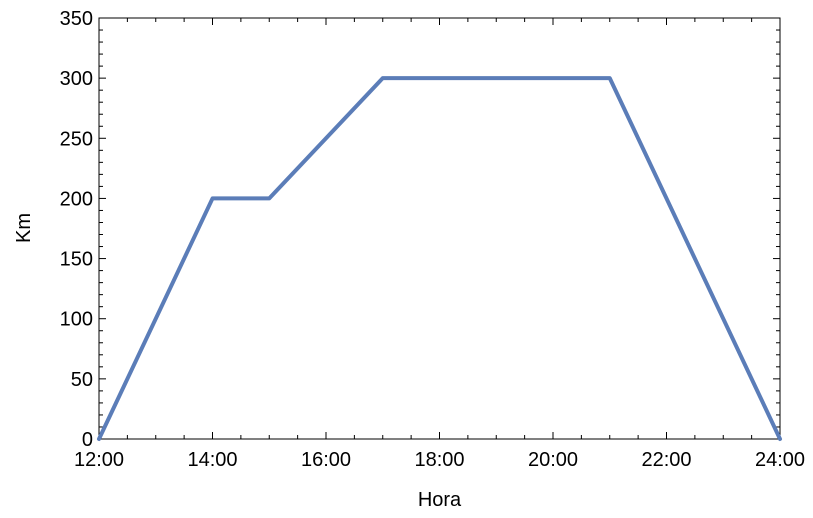 Image resolution: width=813 pixels, height=518 pixels. Describe the element at coordinates (24, 228) in the screenshot. I see `y-axis-label: Km` at that location.